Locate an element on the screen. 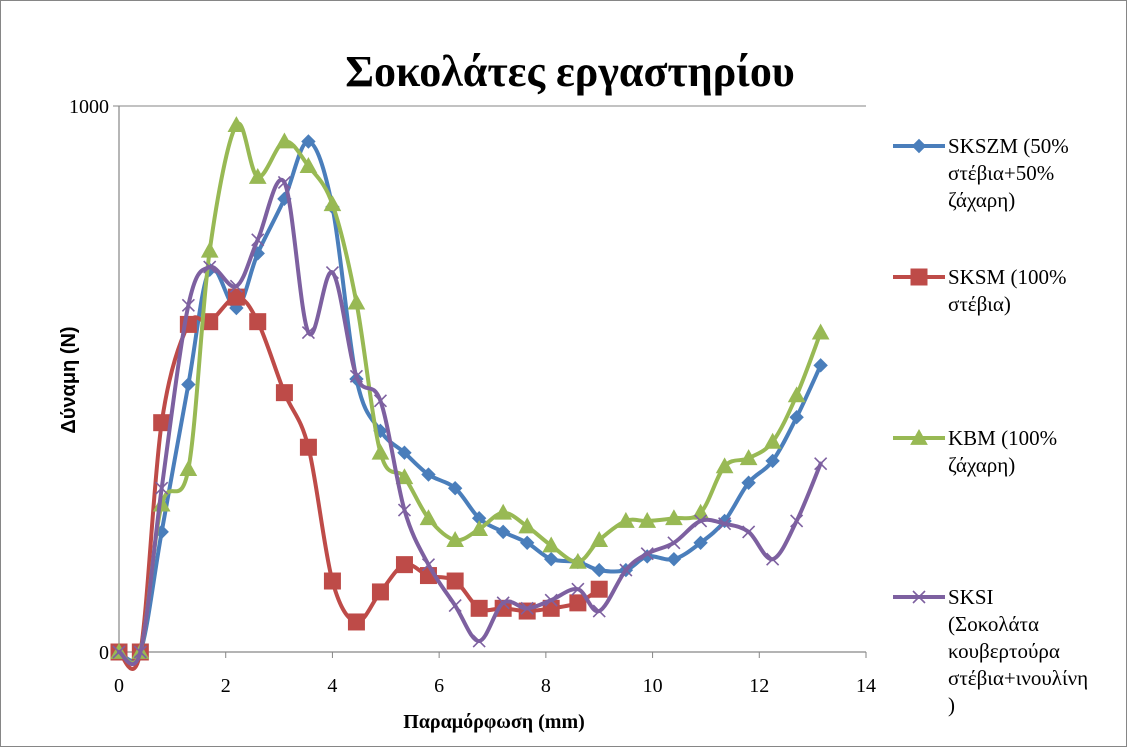 The image size is (1127, 747). legend-item-4: SKSI (Σοκολάτα κουβερτούρα στέβια+ινουλίνη) is located at coordinates (990, 651).